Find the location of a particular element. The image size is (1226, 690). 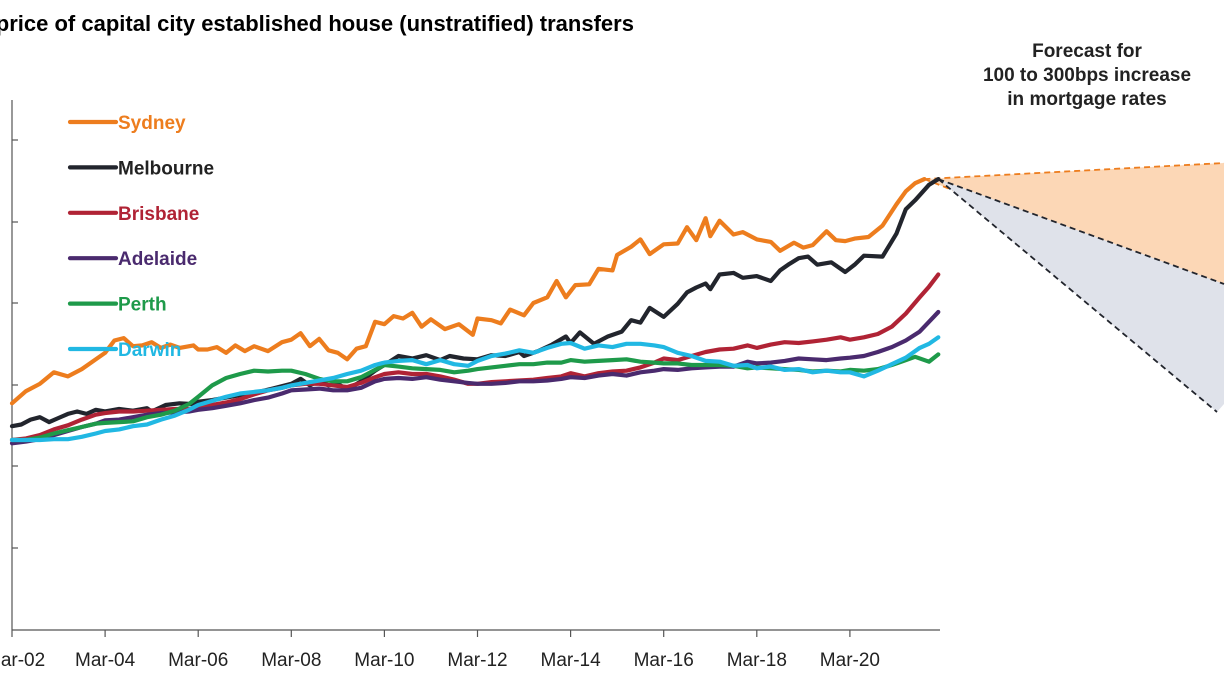

legend-label-melbourne: Melbourne is located at coordinates (166, 168).